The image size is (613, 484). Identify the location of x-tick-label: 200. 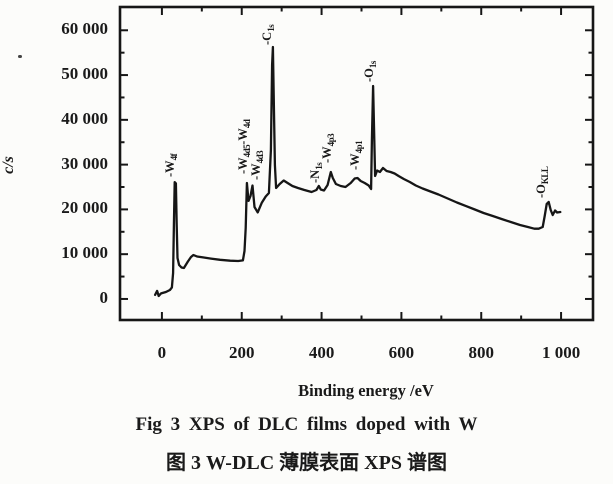
(241, 352).